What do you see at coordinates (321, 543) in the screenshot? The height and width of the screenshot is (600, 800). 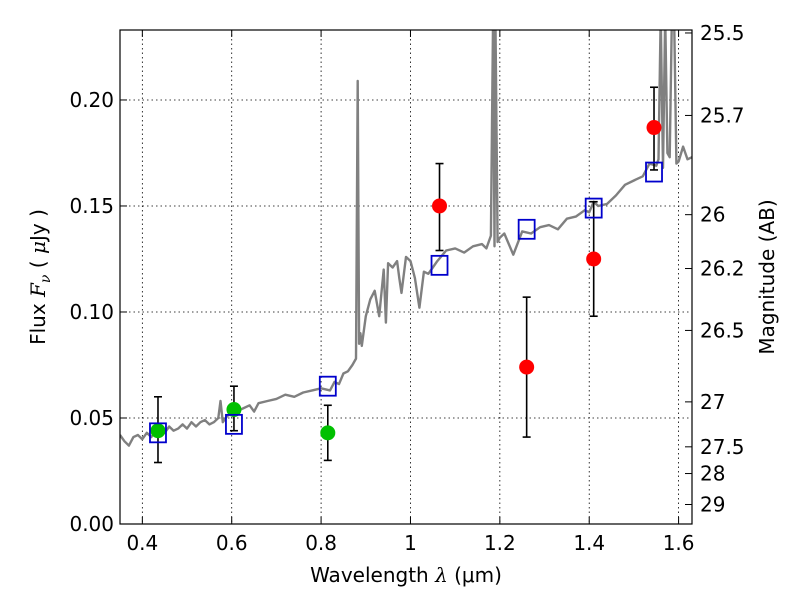 I see `x-tick-label: 0.8` at bounding box center [321, 543].